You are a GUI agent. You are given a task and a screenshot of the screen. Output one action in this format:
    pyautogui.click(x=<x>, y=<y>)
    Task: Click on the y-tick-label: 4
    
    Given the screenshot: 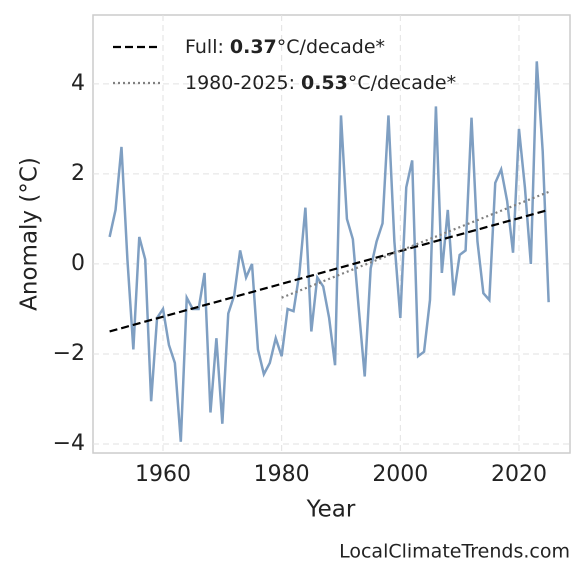 What is the action you would take?
    pyautogui.click(x=78, y=83)
    